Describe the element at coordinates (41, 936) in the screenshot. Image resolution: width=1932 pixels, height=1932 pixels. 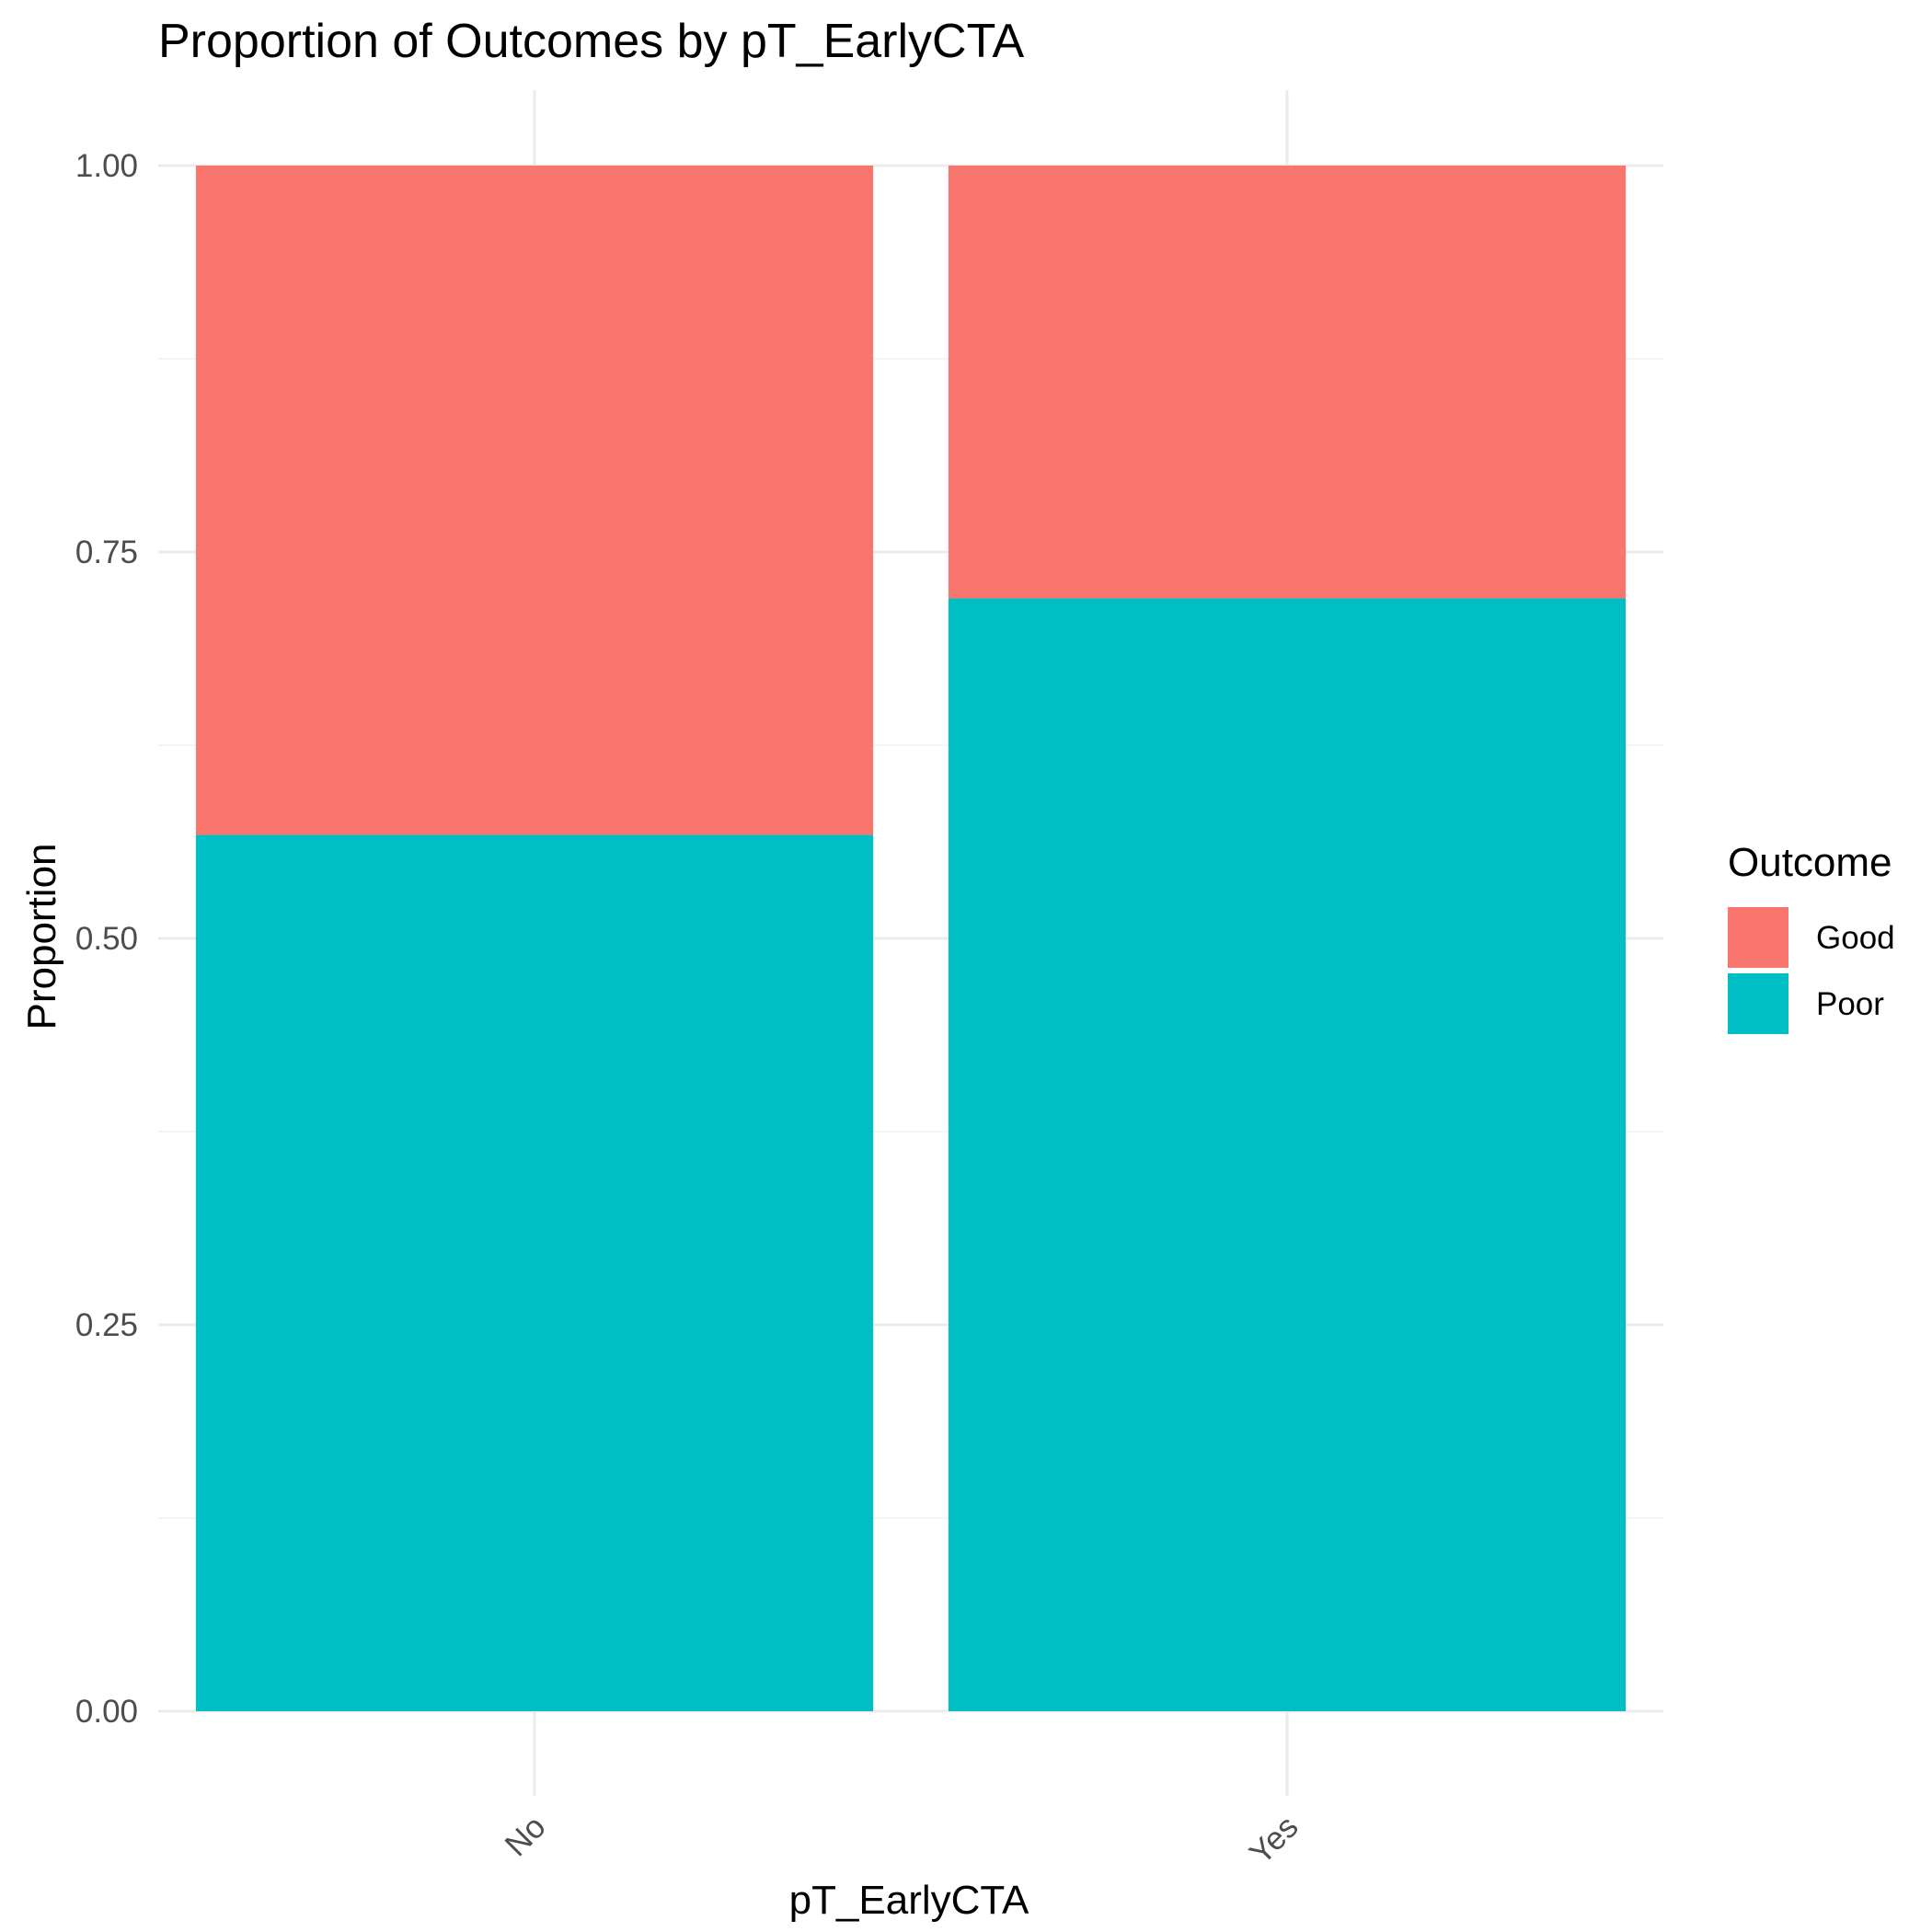
I see `y-axis-title: Proportion` at that location.